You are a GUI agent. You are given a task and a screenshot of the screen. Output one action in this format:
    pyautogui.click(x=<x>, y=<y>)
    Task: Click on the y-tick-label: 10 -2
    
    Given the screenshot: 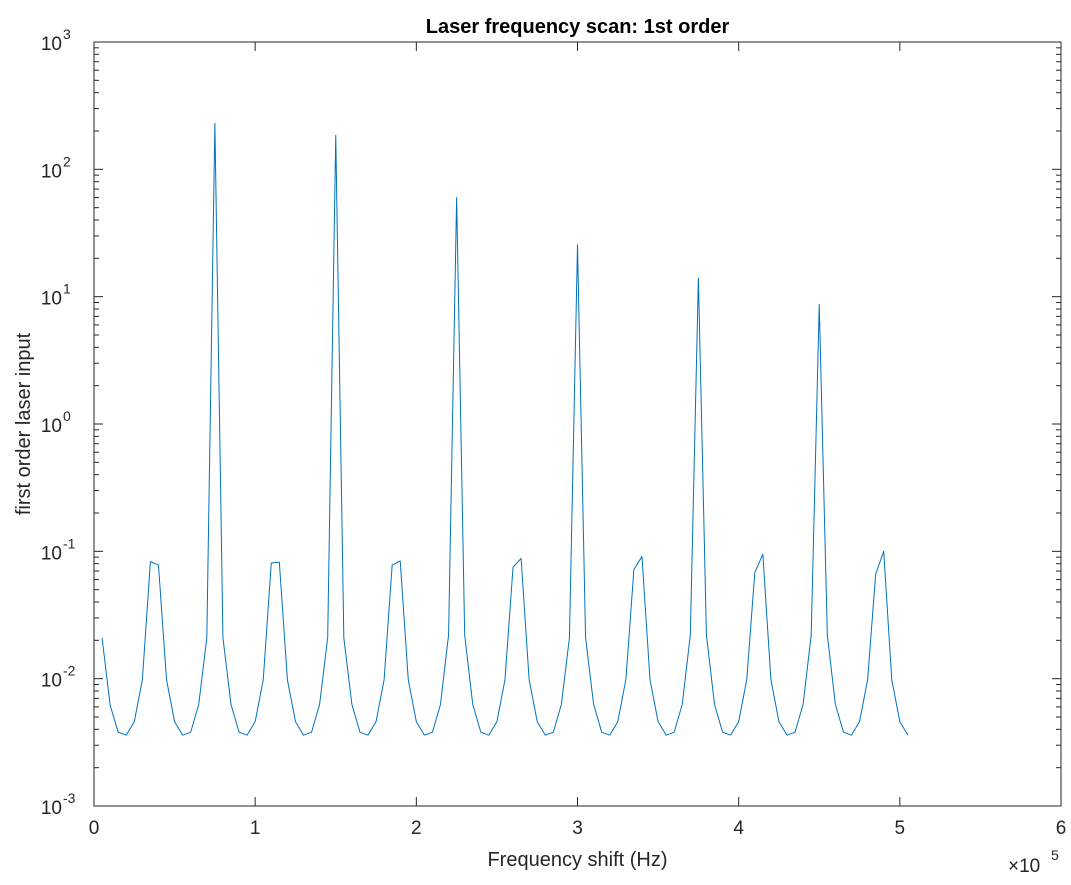 What is the action you would take?
    pyautogui.click(x=58, y=677)
    